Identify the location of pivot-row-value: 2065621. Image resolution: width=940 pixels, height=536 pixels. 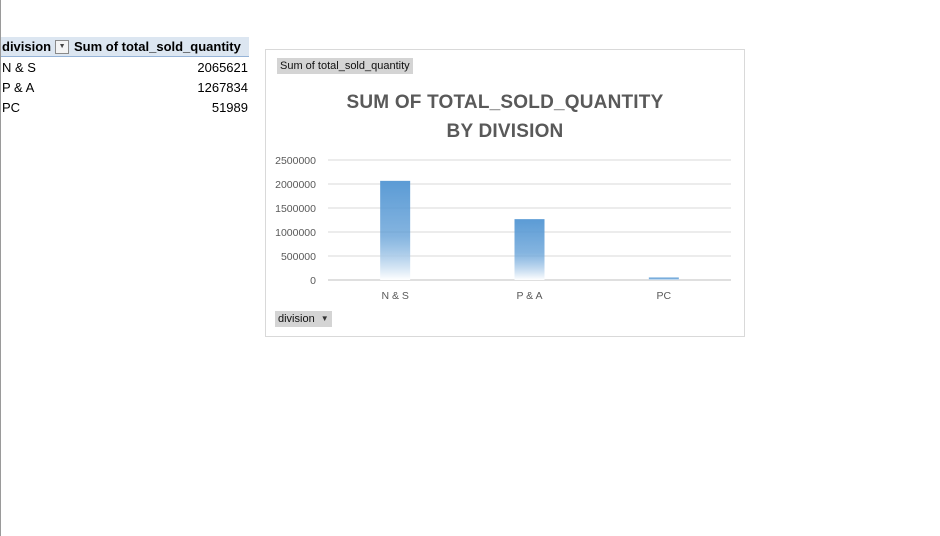
(222, 67).